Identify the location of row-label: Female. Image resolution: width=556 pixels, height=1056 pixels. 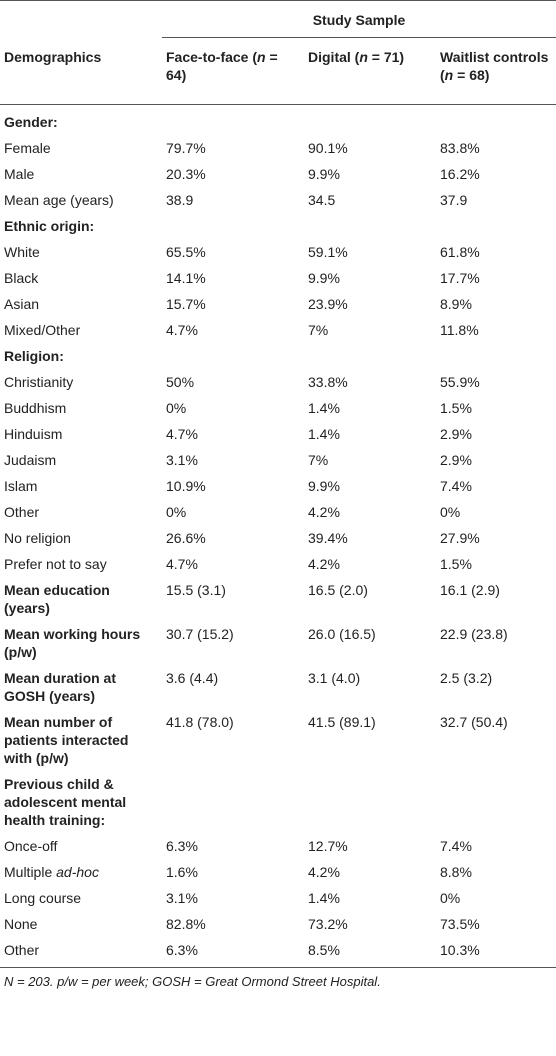
(27, 148).